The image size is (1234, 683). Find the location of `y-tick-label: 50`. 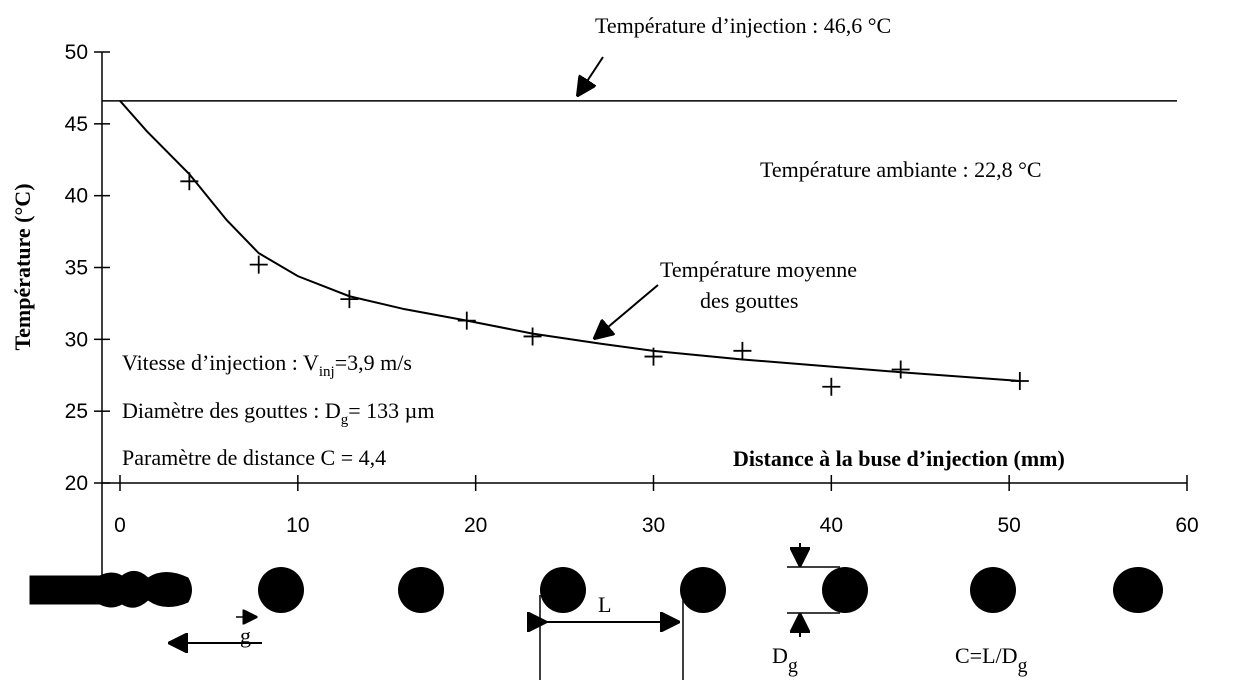

y-tick-label: 50 is located at coordinates (76, 52).